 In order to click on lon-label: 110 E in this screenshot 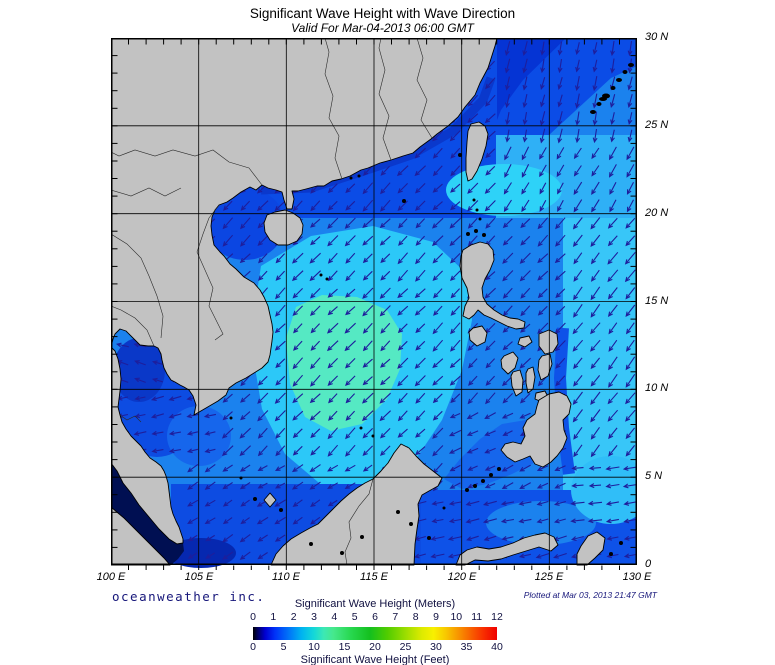, I will do `click(286, 577)`.